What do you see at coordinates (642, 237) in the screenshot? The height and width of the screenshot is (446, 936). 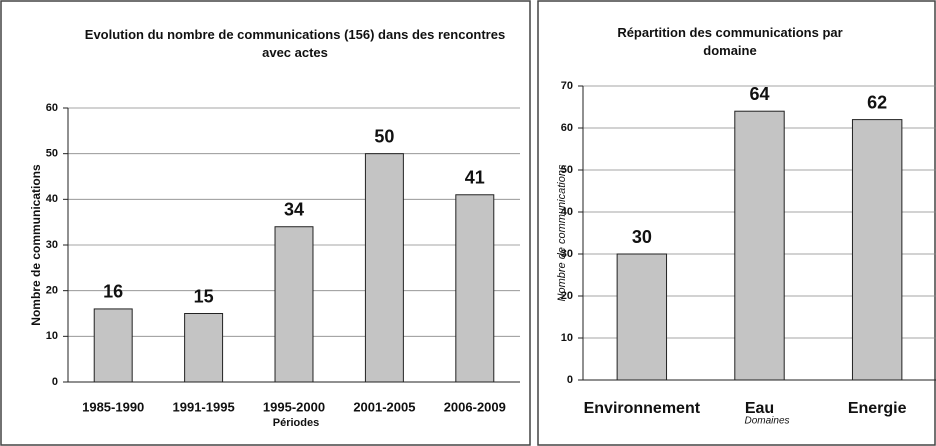 I see `value-label: 30` at bounding box center [642, 237].